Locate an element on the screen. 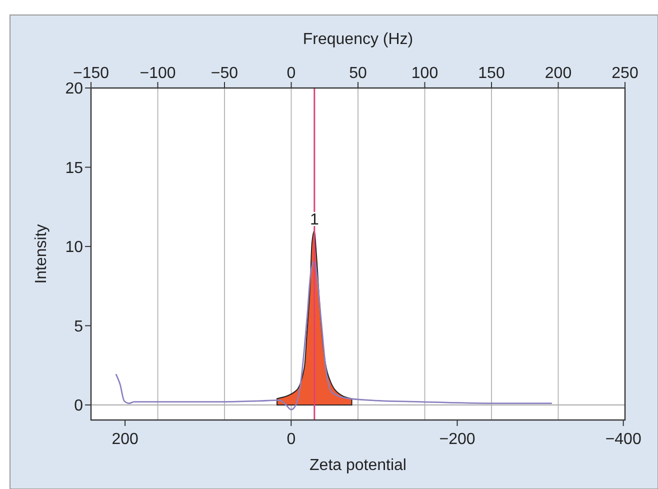  x2-axis-title: Frequency (Hz) is located at coordinates (358, 39).